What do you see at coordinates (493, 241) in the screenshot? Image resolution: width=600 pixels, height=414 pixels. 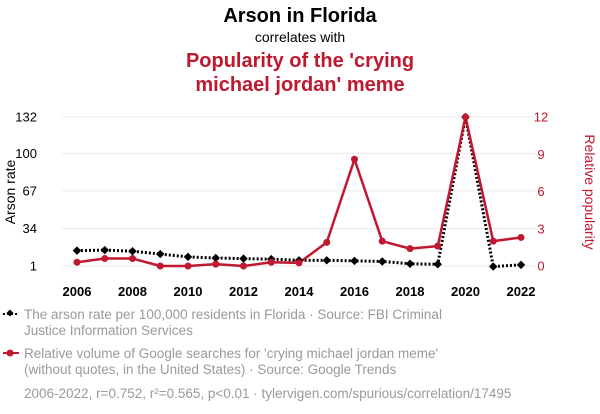 I see `series-1-point-2021` at bounding box center [493, 241].